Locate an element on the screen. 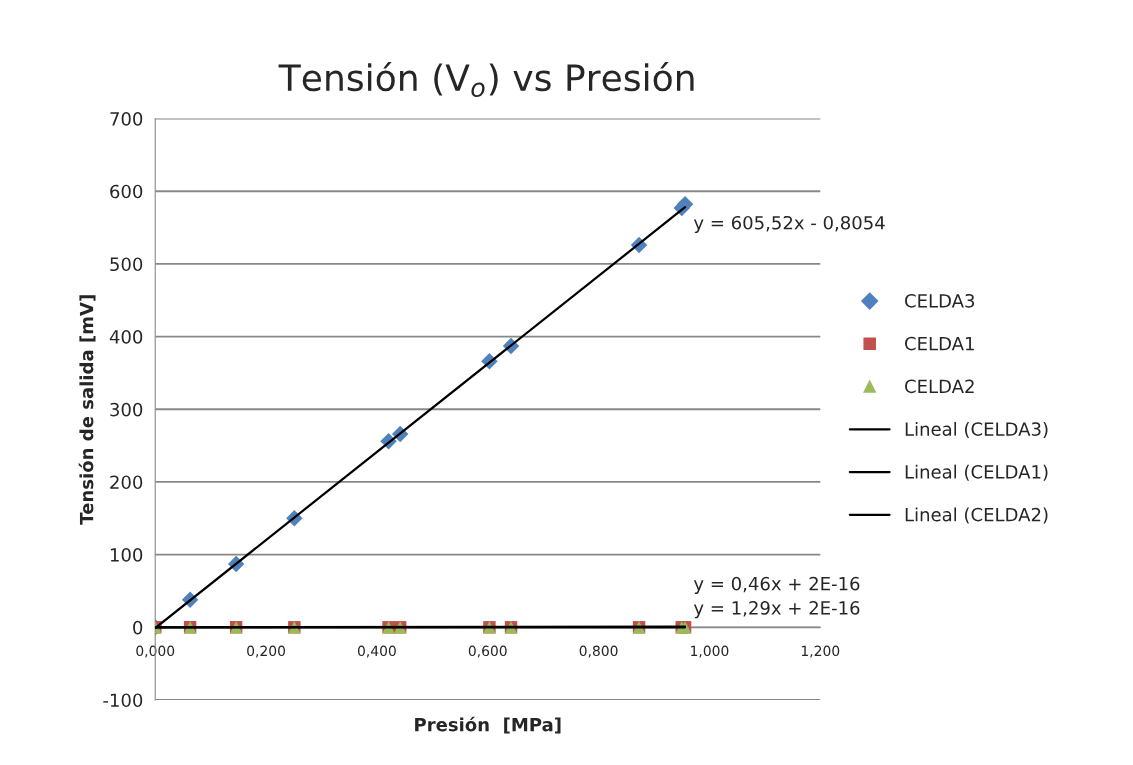 The image size is (1133, 765). legend-label: Lineal (CELDA1) is located at coordinates (976, 472).